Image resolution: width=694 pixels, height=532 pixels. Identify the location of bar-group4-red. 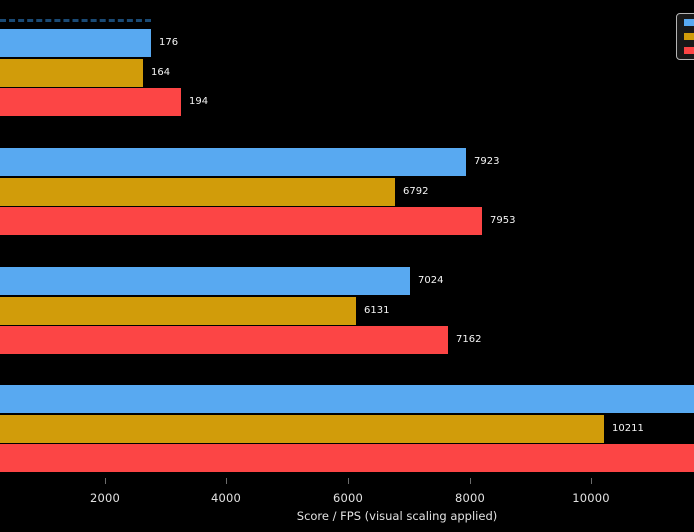
(347, 458).